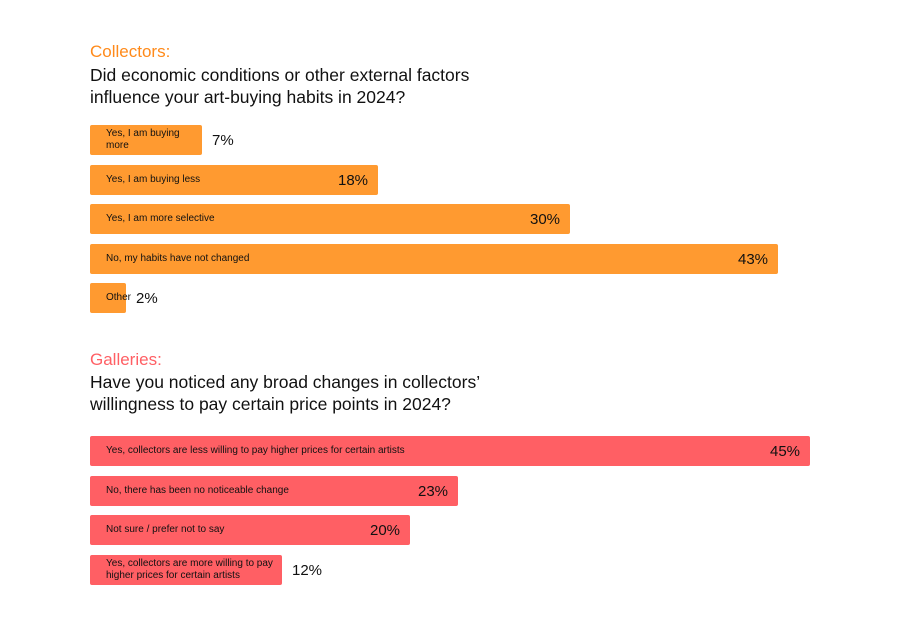  Describe the element at coordinates (545, 219) in the screenshot. I see `collectors-value-label: 30%` at that location.